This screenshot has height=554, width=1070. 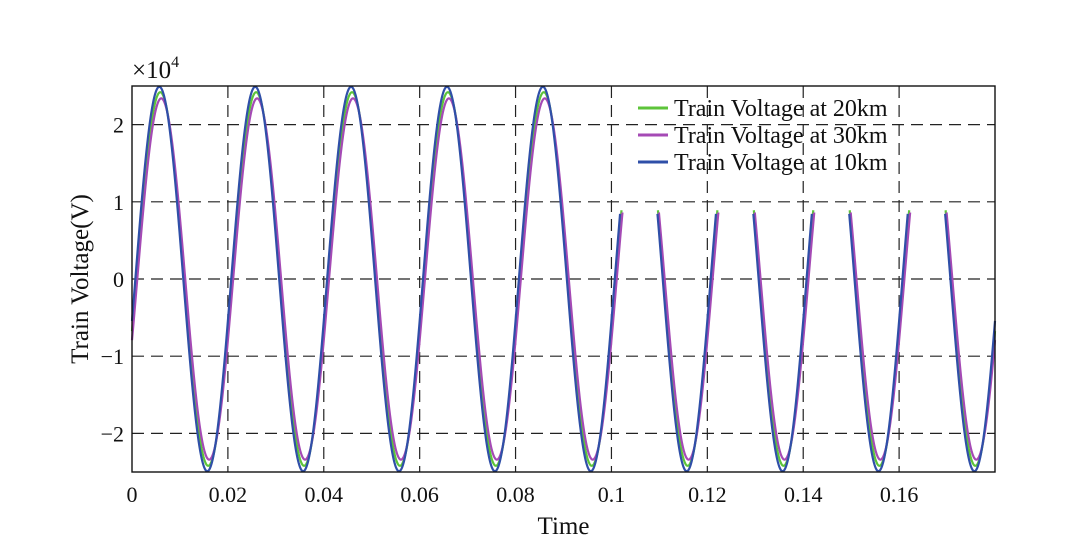 What do you see at coordinates (564, 526) in the screenshot?
I see `x-axis-label: Time` at bounding box center [564, 526].